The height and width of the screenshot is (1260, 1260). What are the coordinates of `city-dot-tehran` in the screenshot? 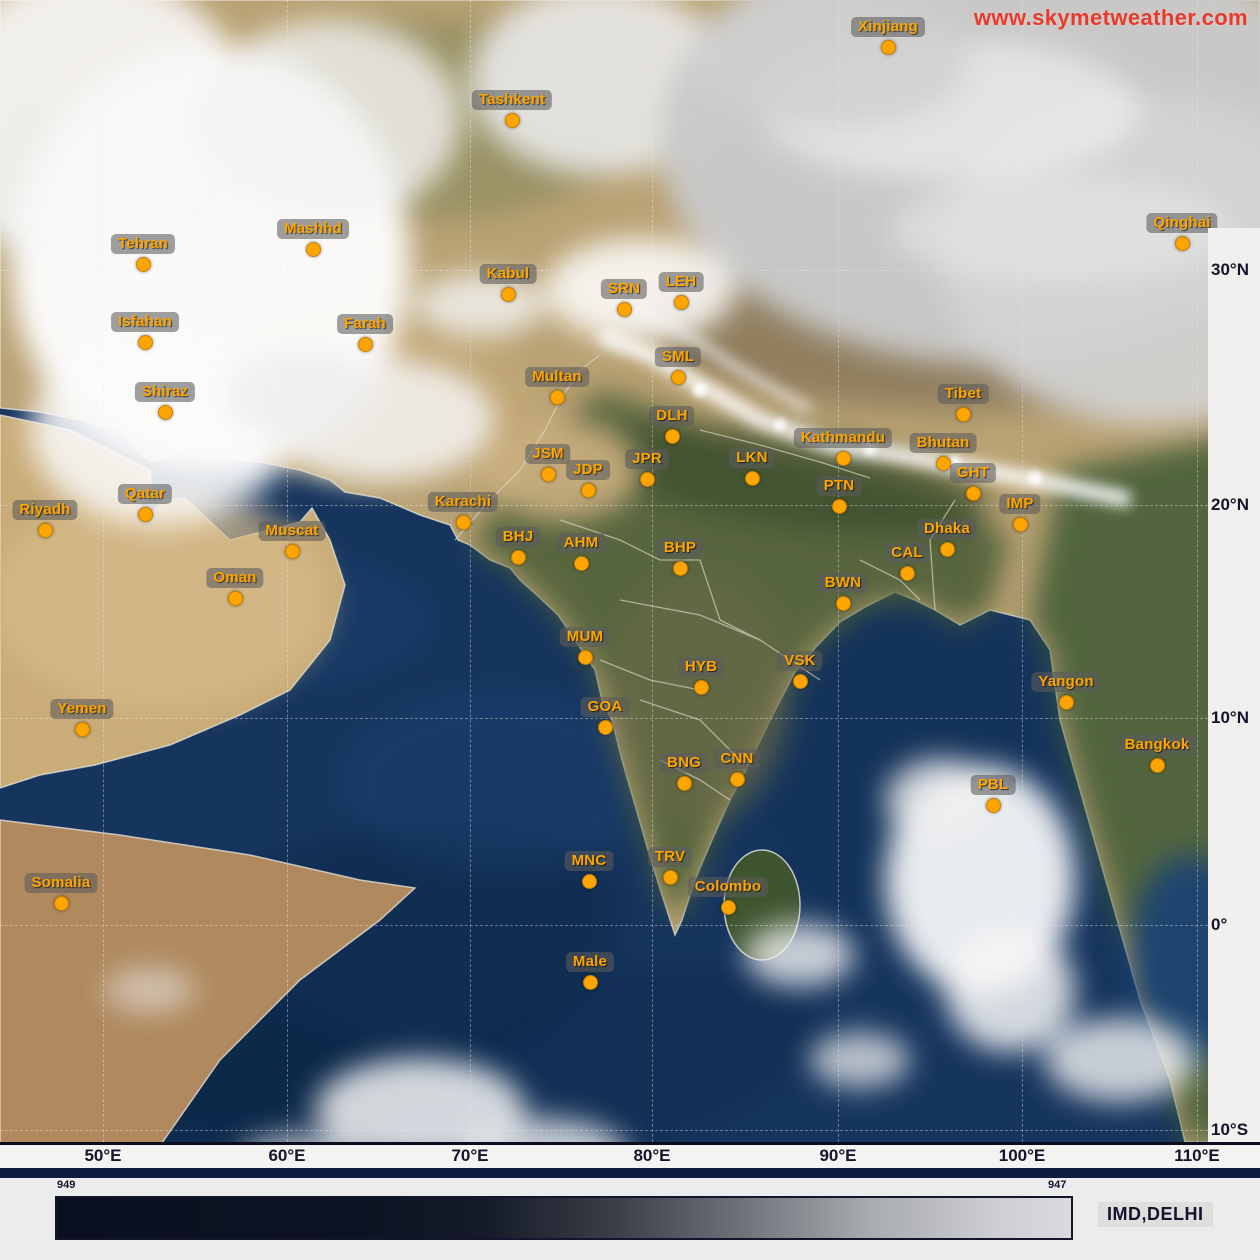 It's located at (143, 264).